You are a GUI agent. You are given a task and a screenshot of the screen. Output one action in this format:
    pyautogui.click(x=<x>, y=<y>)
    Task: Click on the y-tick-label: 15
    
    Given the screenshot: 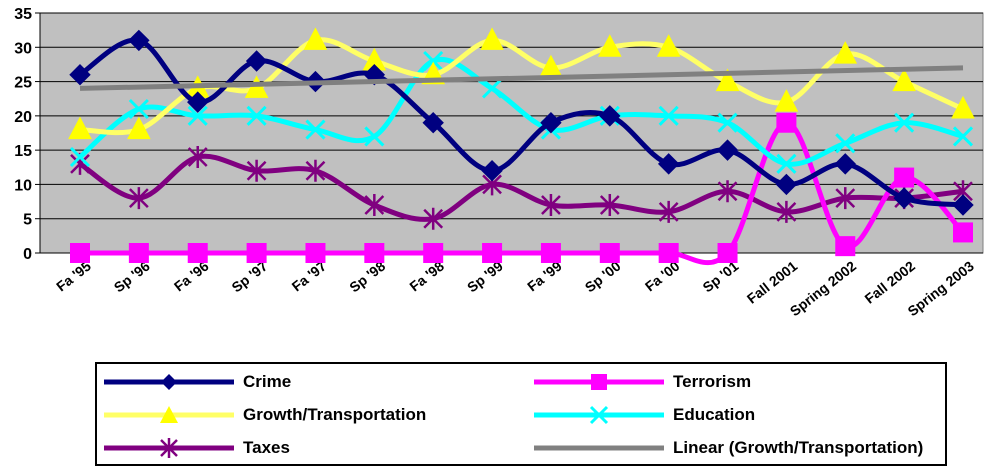 What is the action you would take?
    pyautogui.click(x=23, y=151)
    